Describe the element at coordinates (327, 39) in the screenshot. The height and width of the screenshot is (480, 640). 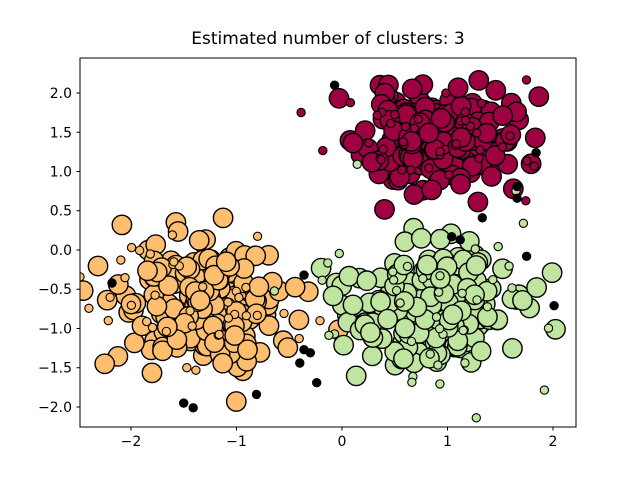
I see `chart-title: Estimated number of clusters: 3` at that location.